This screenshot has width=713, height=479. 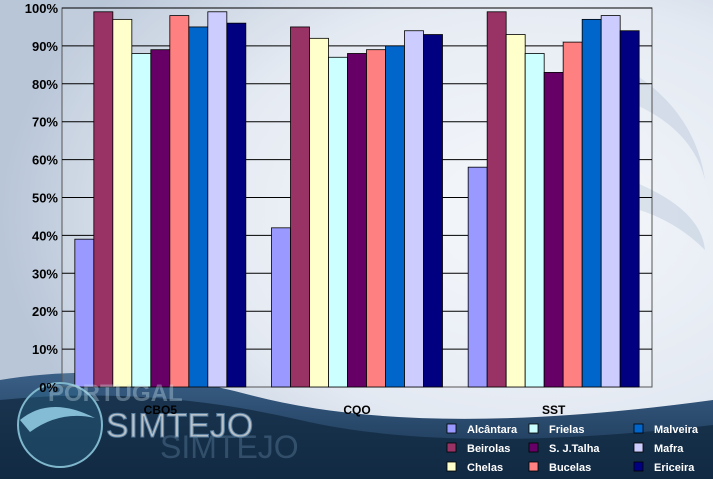 What do you see at coordinates (566, 430) in the screenshot?
I see `legend-label: Frielas` at bounding box center [566, 430].